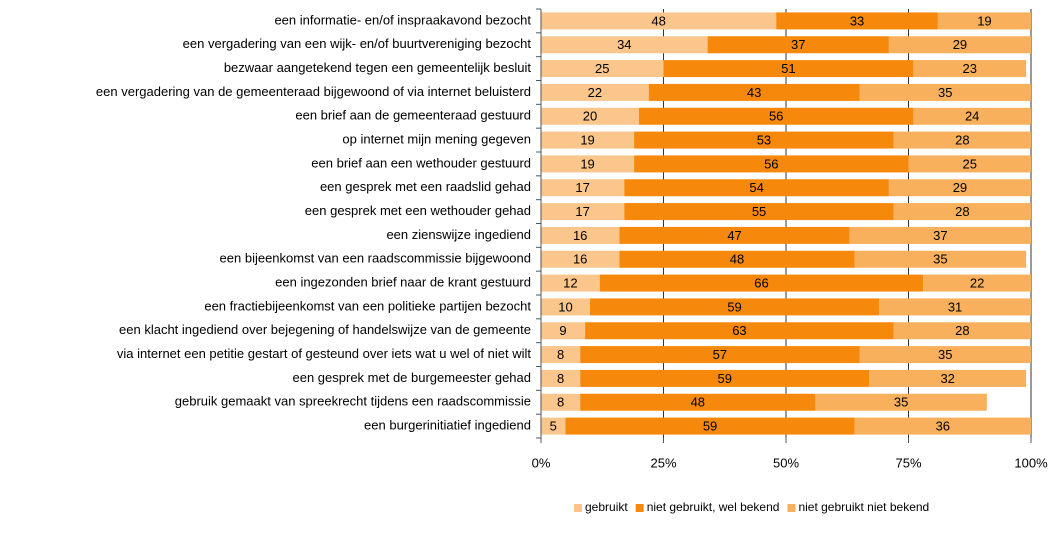 The width and height of the screenshot is (1054, 548). Describe the element at coordinates (1031, 462) in the screenshot. I see `x-tick-label: 100%` at that location.